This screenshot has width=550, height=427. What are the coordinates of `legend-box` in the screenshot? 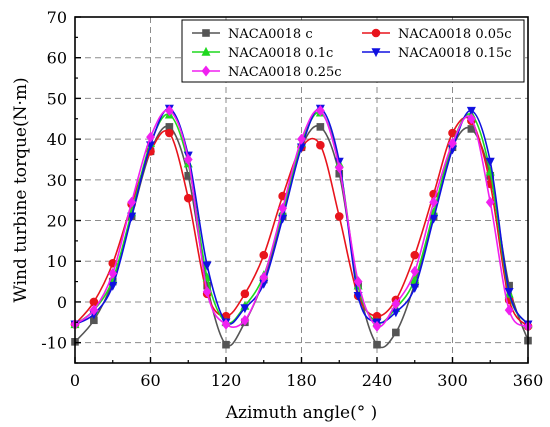 It's located at (353, 51).